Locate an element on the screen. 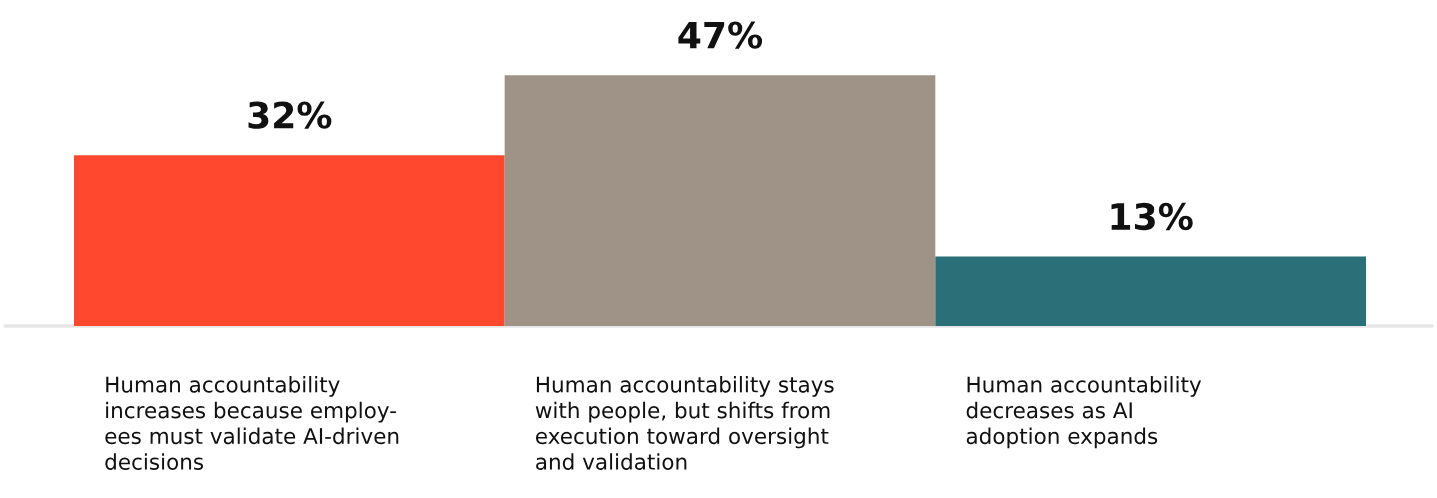 This screenshot has width=1437, height=498. data-label: 47% is located at coordinates (720, 35).